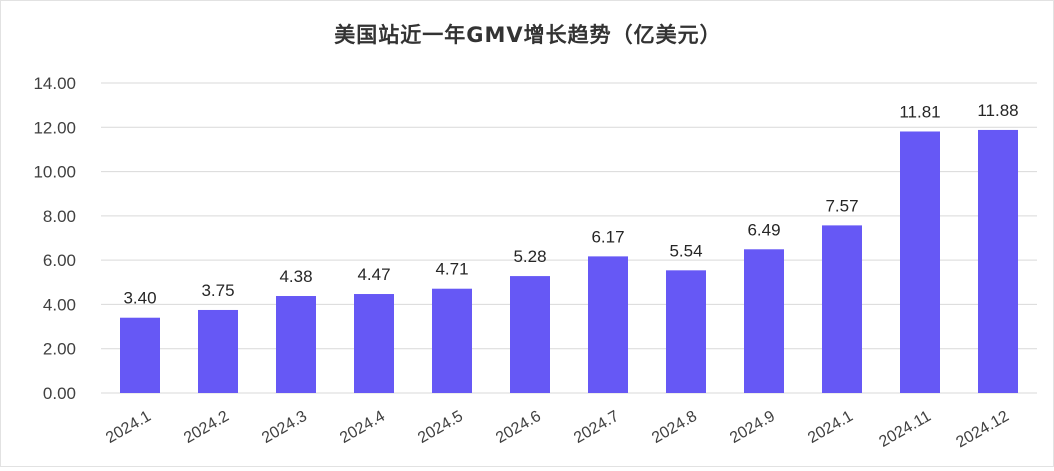  What do you see at coordinates (685, 250) in the screenshot?
I see `bar-value-label: 5.54` at bounding box center [685, 250].